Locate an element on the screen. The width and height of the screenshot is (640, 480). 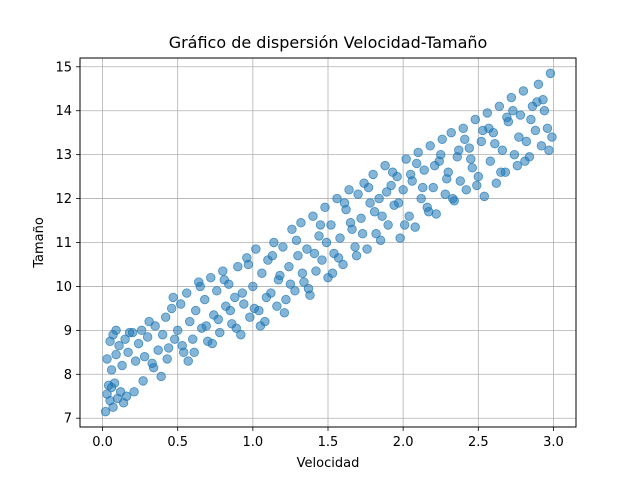
y-tick-label: 10 is located at coordinates (63, 287).